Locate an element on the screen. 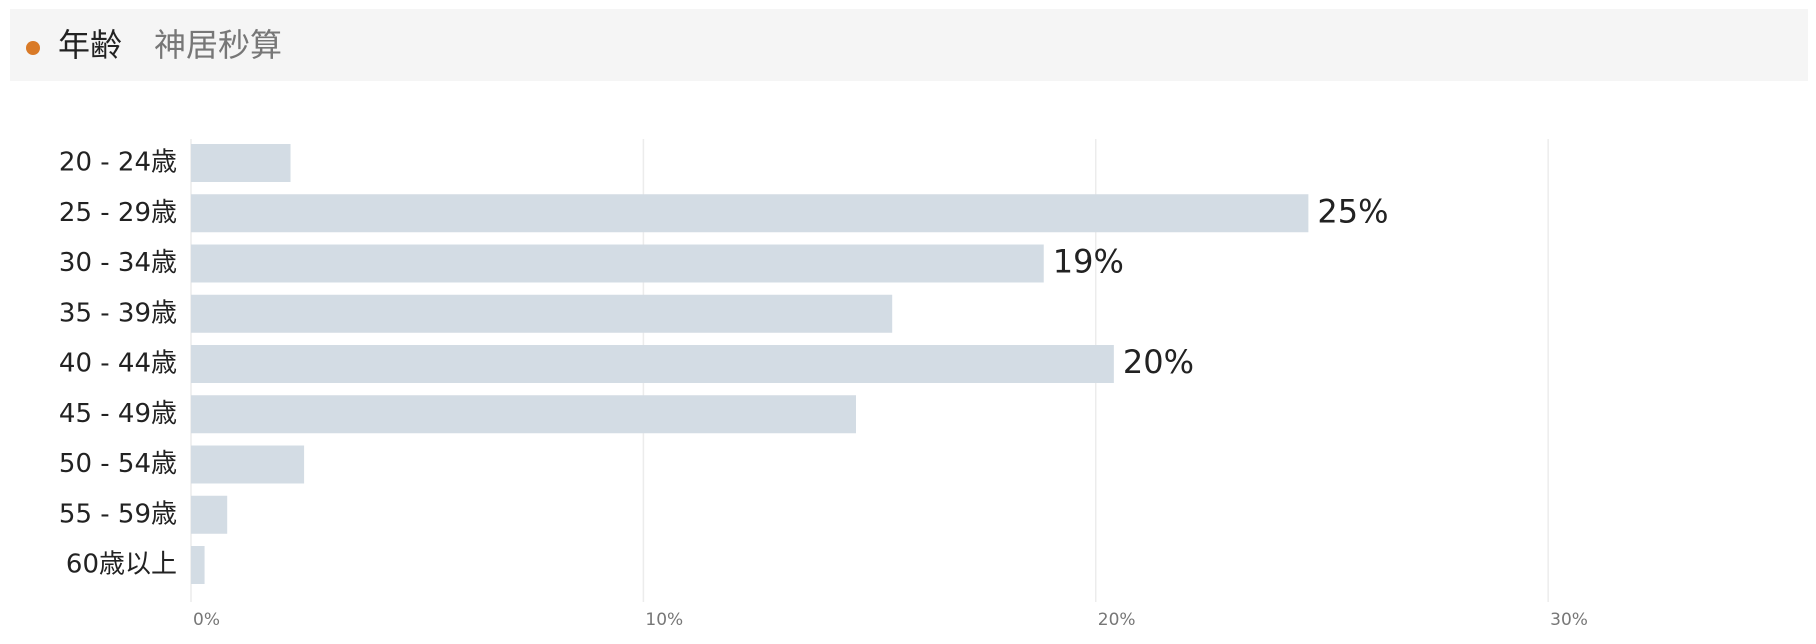  y-tick-label: 50 - 54歳 is located at coordinates (118, 464).